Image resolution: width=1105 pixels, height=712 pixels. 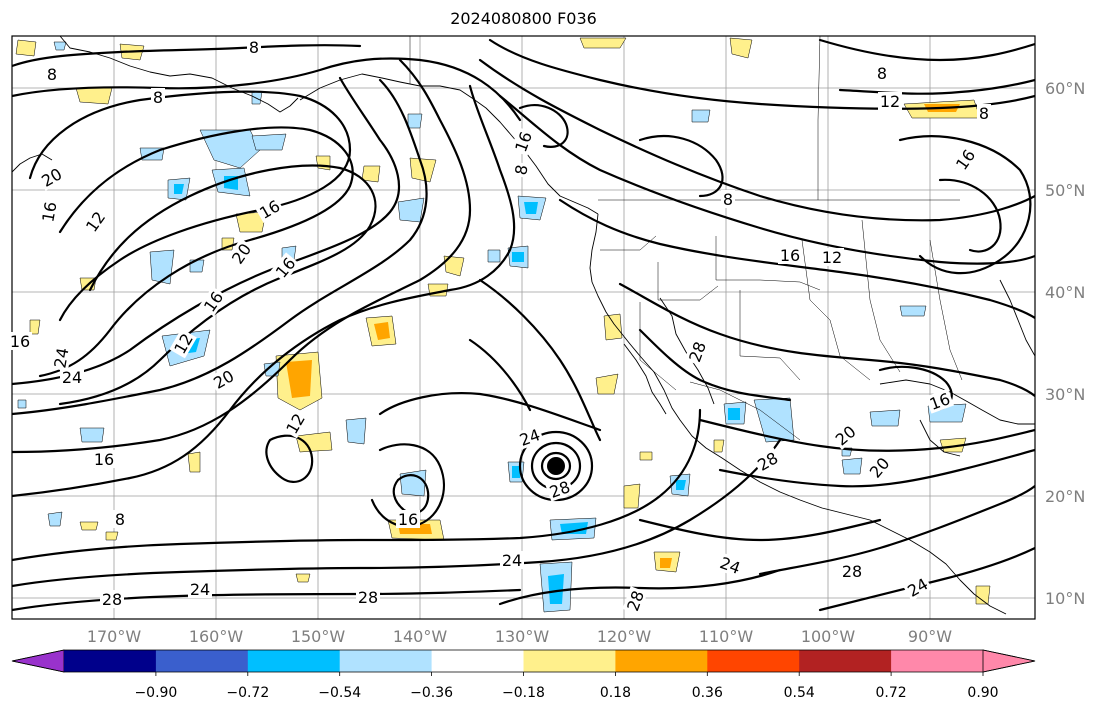 What do you see at coordinates (431, 693) in the screenshot?
I see `colorbar-tick-label: −0.36` at bounding box center [431, 693].